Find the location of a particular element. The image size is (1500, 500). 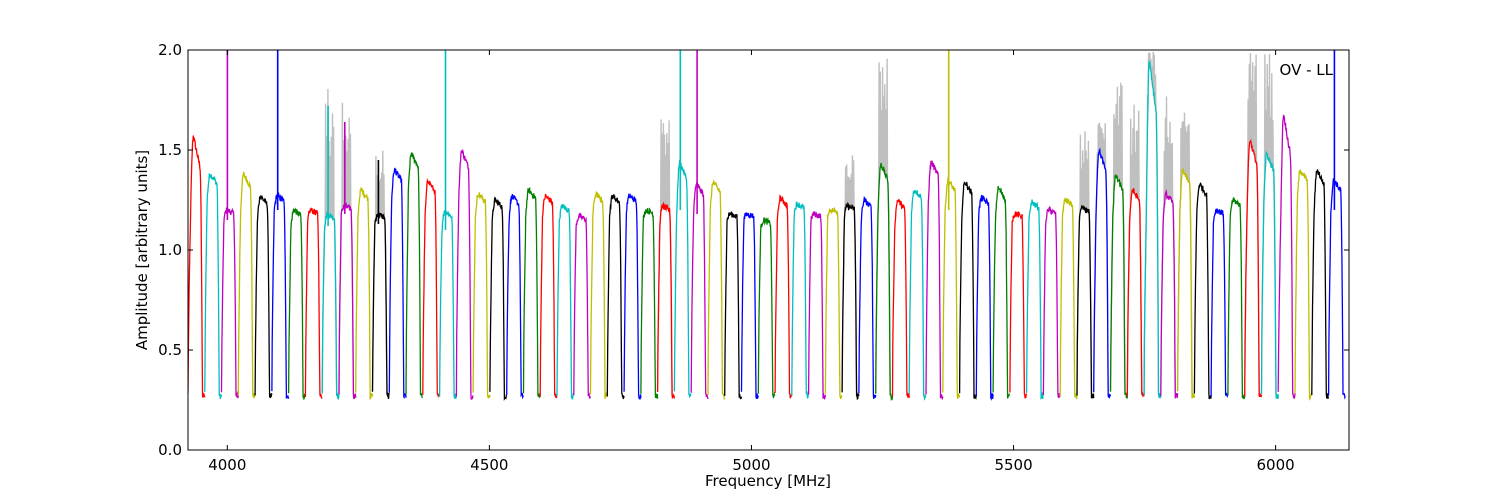

x-tick-label: 5000 is located at coordinates (751, 465).